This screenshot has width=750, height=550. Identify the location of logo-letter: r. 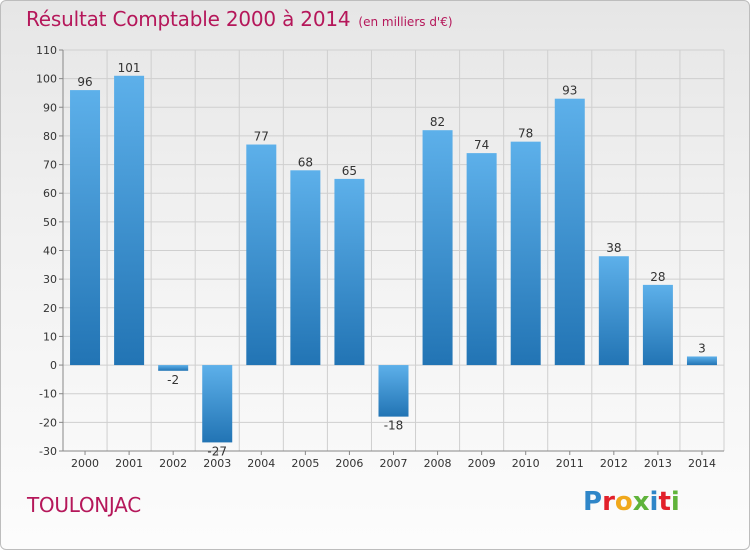
(608, 502).